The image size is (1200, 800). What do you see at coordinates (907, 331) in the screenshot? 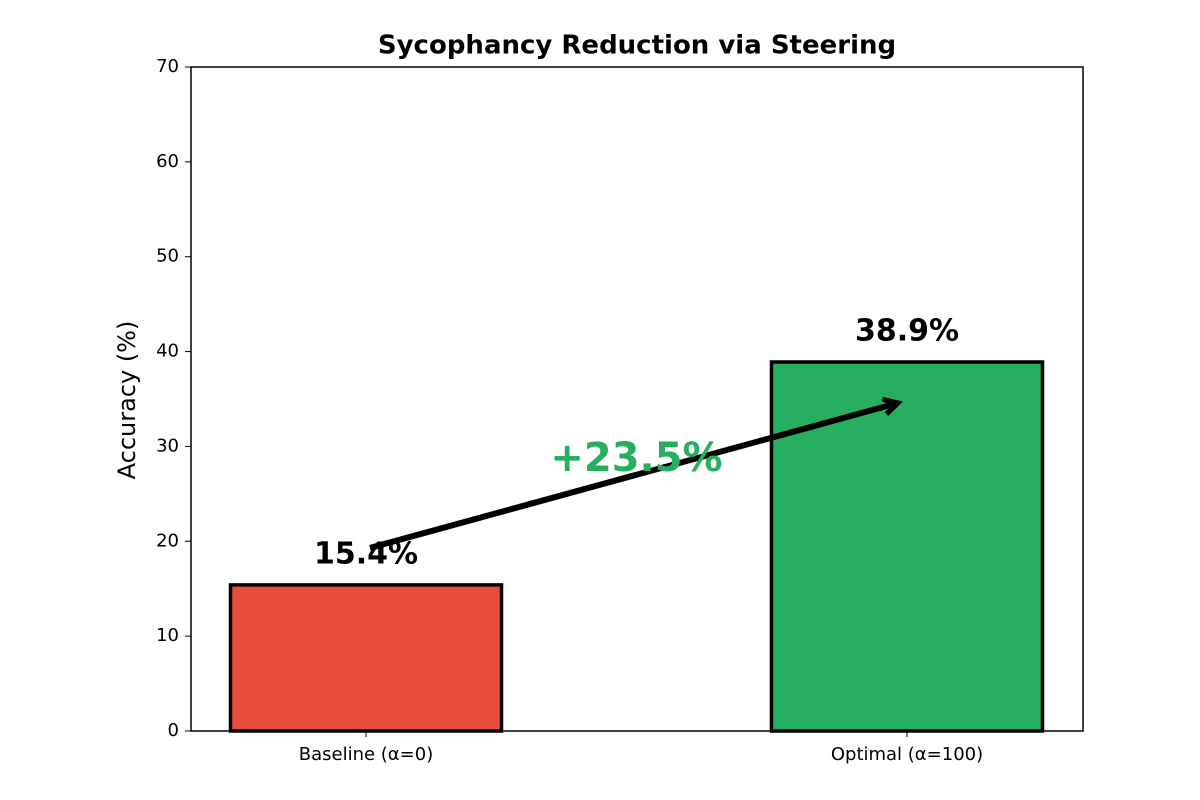
I see `value-label: 38.9%` at bounding box center [907, 331].